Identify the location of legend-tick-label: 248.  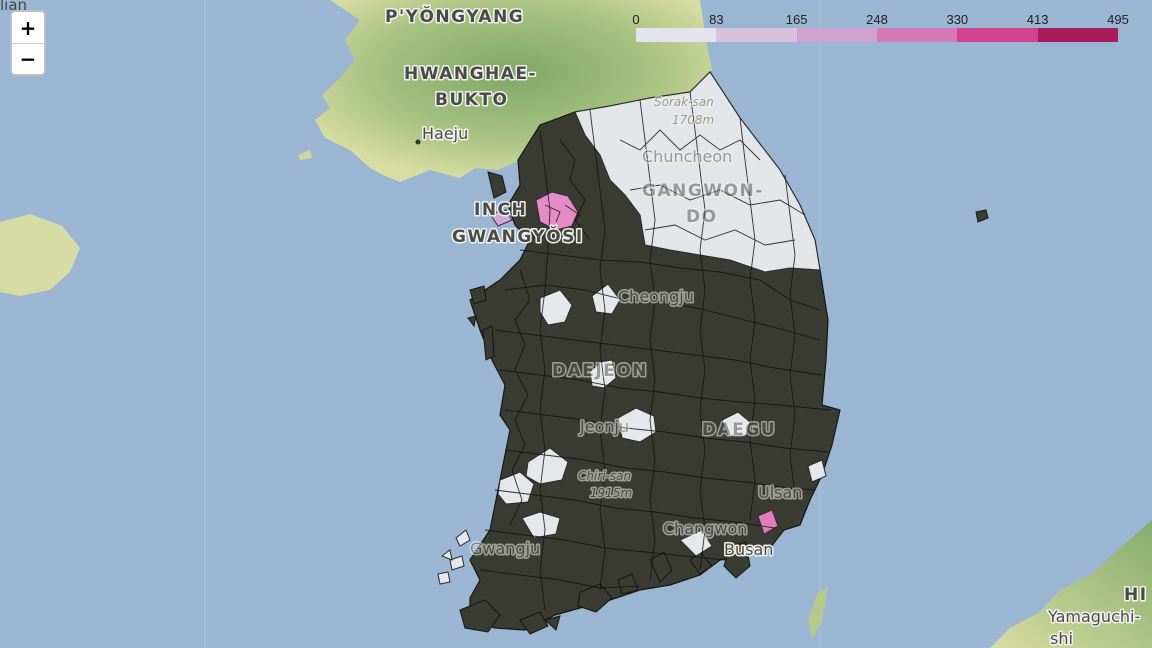
(877, 19).